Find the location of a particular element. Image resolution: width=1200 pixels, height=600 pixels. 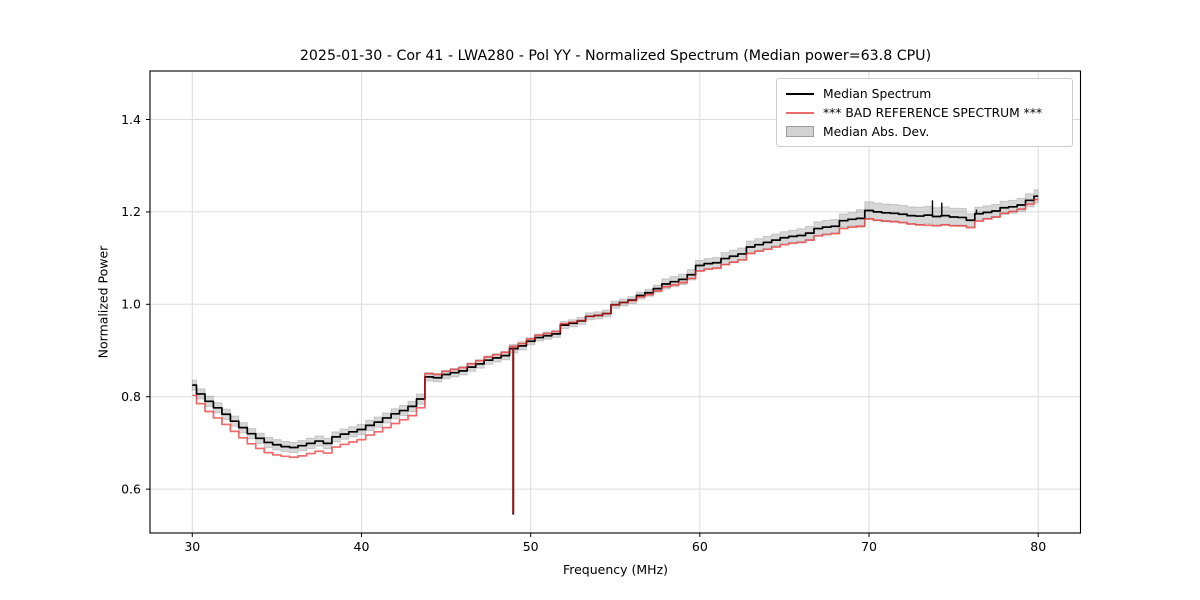

legend-item-median-spectrum: Median Spectrum is located at coordinates (924, 93).